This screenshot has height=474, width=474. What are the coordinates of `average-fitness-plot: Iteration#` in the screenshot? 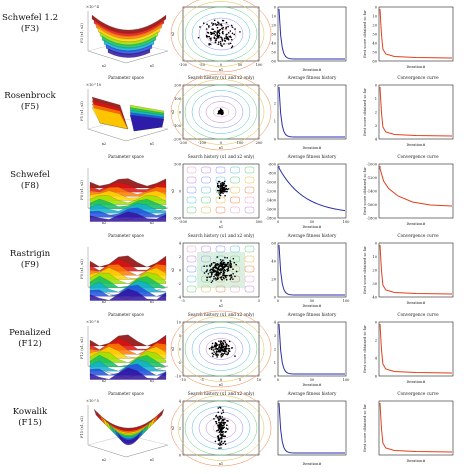 It's located at (312, 433).